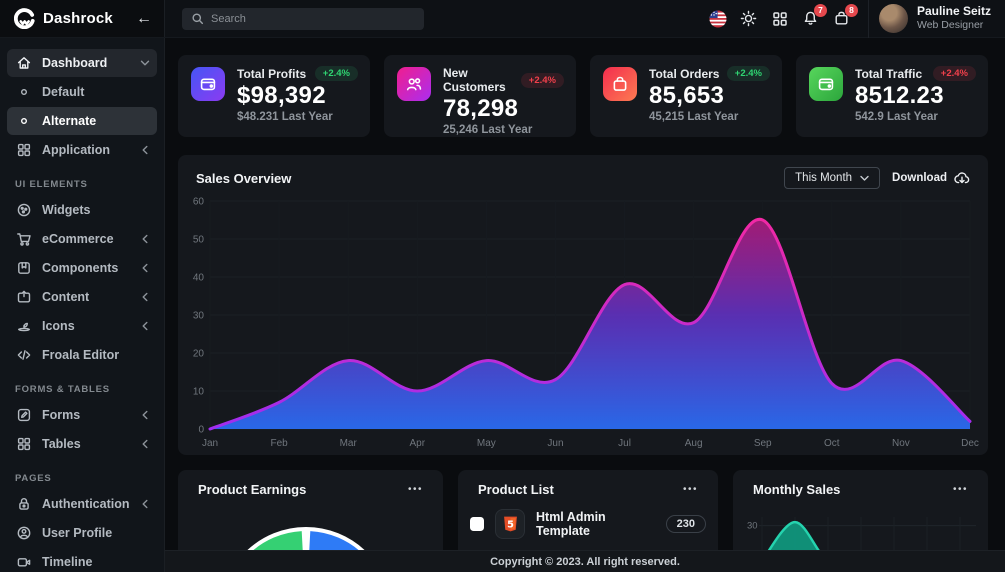 This screenshot has height=572, width=1005. What do you see at coordinates (210, 443) in the screenshot?
I see `svg-text: Jan` at bounding box center [210, 443].